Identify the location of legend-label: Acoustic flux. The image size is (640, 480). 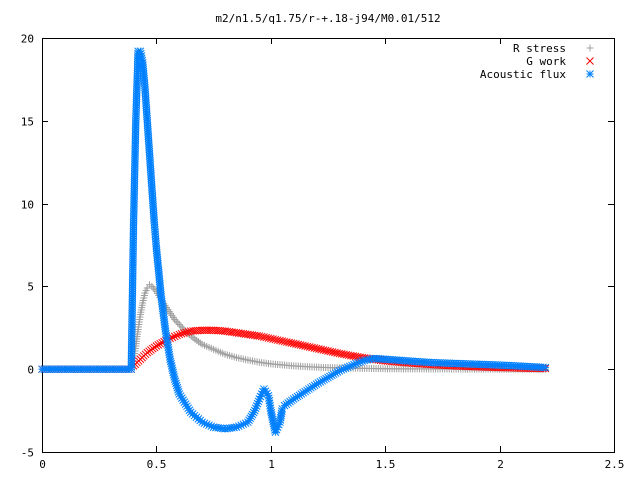
(523, 74).